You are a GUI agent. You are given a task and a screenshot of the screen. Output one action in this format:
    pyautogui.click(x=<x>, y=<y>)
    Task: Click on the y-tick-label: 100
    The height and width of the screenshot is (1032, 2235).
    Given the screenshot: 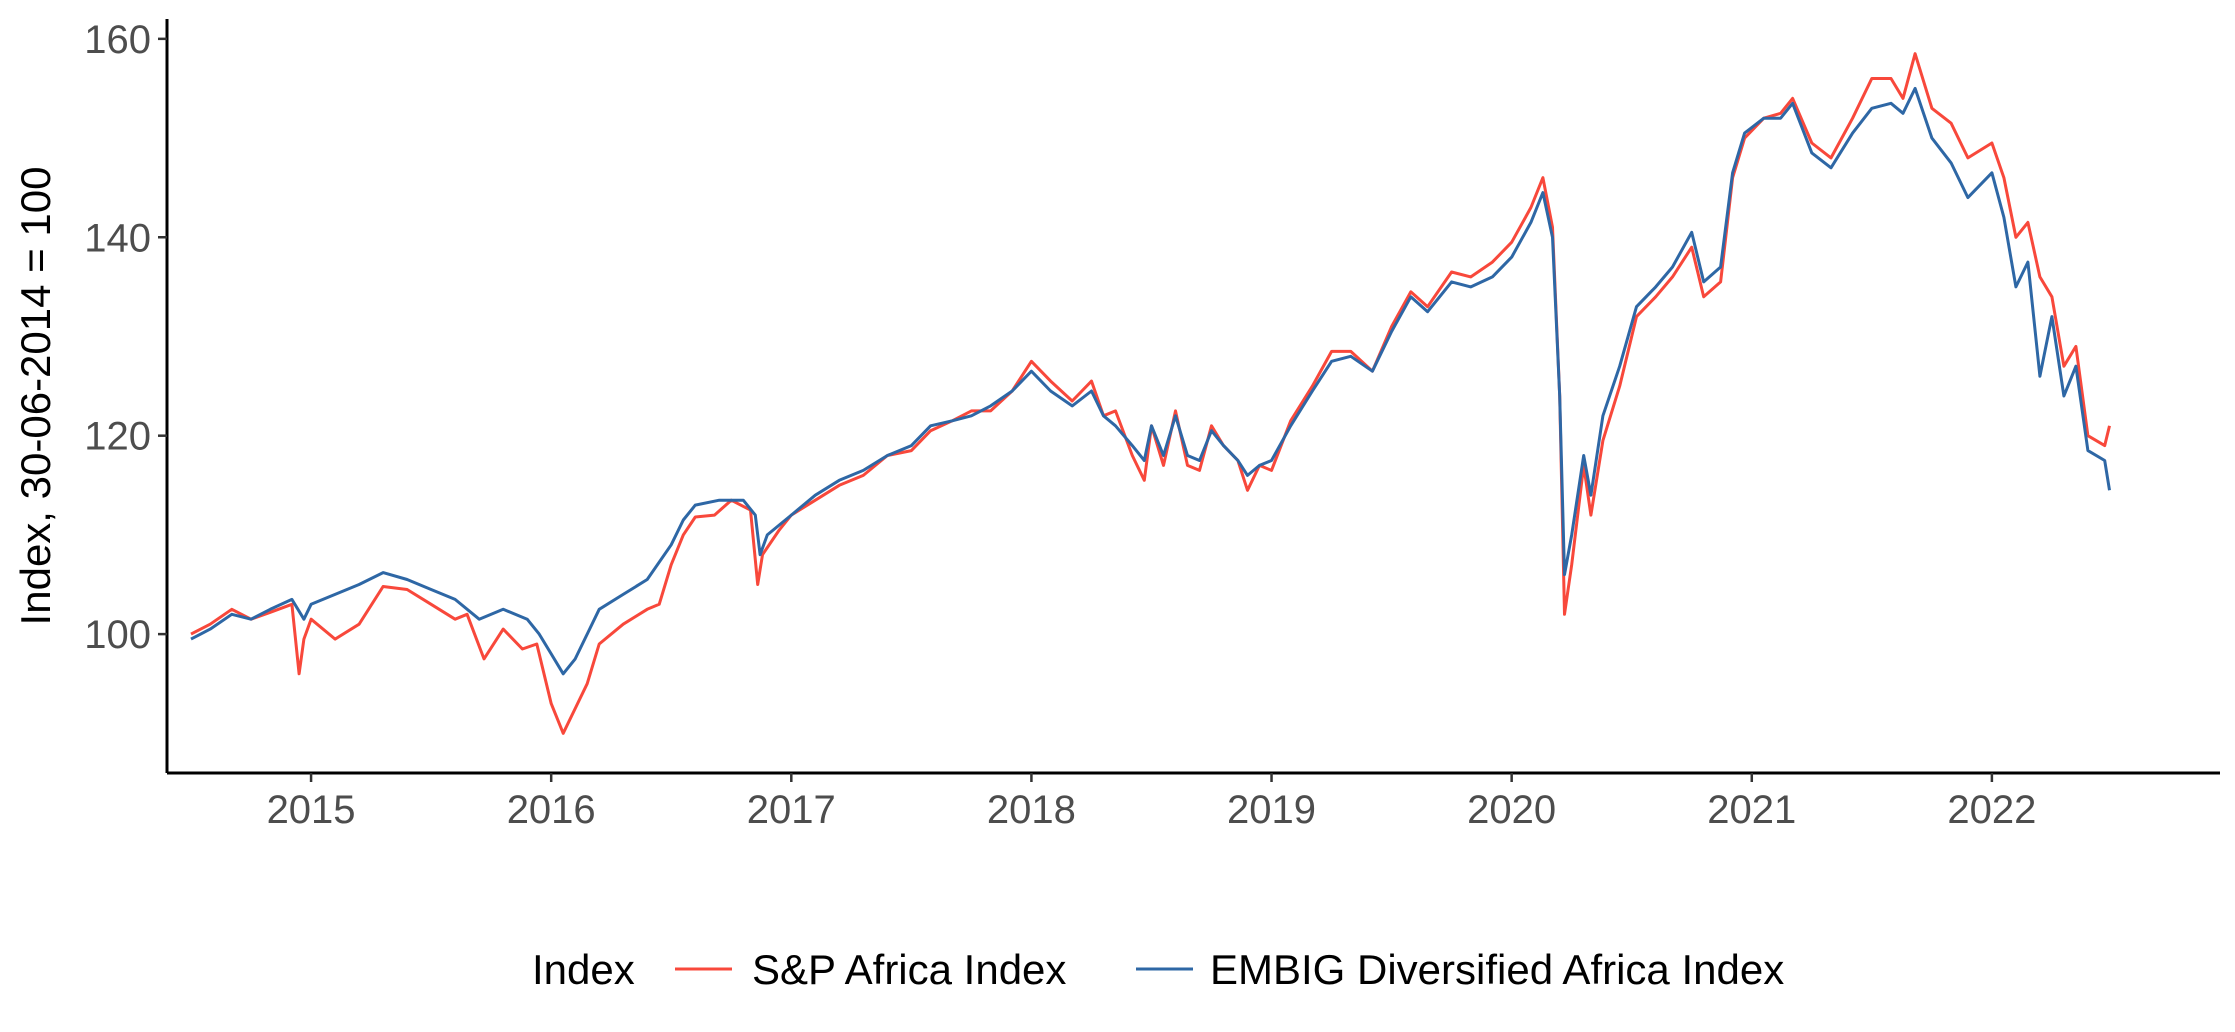 What is the action you would take?
    pyautogui.click(x=117, y=635)
    